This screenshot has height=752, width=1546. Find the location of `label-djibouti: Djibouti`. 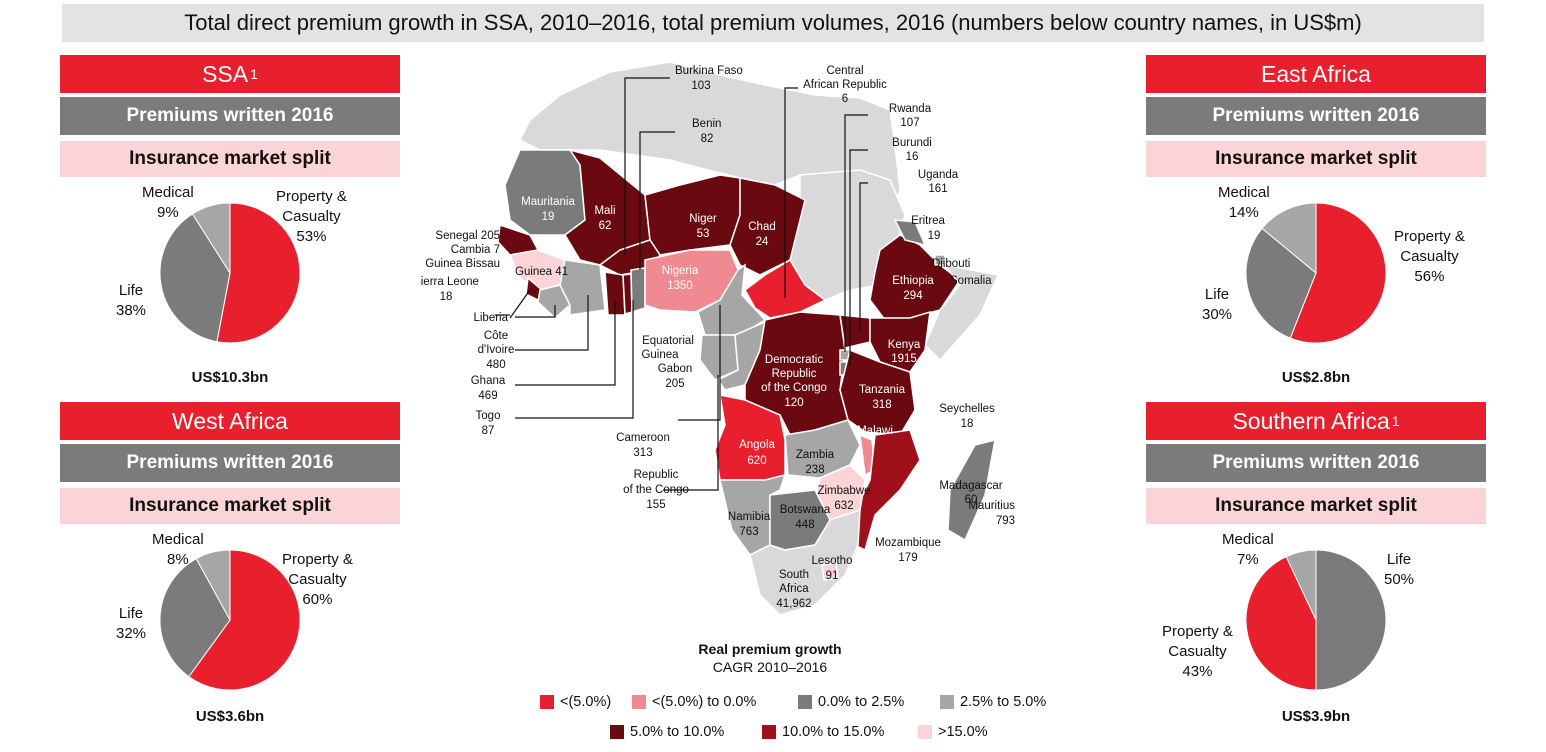

label-djibouti: Djibouti is located at coordinates (951, 264).